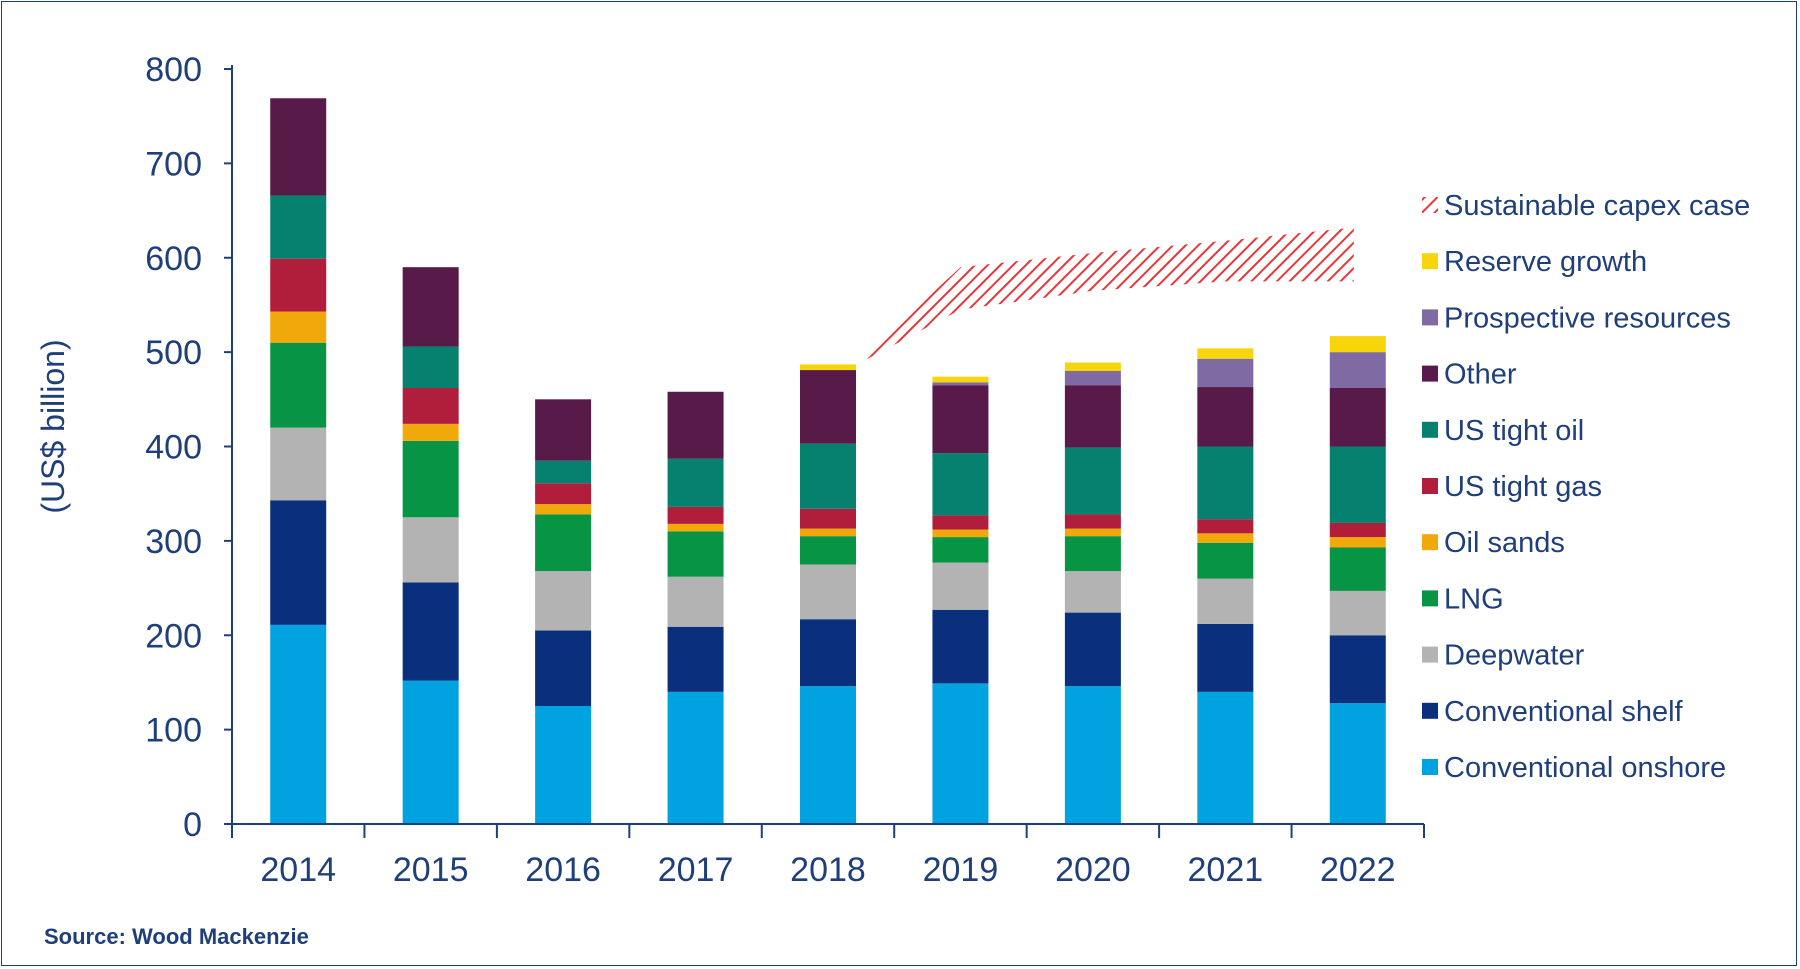  What do you see at coordinates (298, 562) in the screenshot?
I see `bar-conventional-shelf-2014` at bounding box center [298, 562].